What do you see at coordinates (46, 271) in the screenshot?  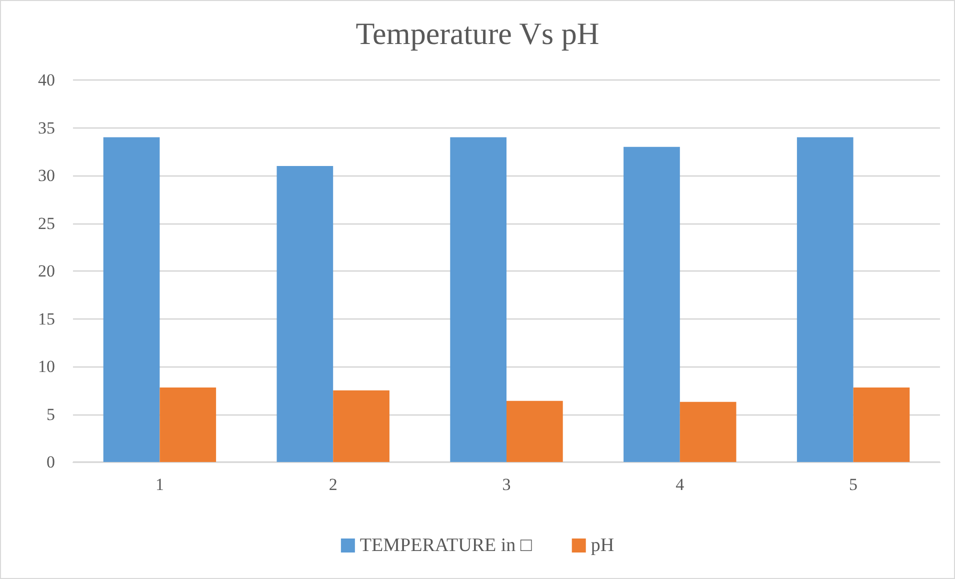 I see `y-tick-label: 20` at bounding box center [46, 271].